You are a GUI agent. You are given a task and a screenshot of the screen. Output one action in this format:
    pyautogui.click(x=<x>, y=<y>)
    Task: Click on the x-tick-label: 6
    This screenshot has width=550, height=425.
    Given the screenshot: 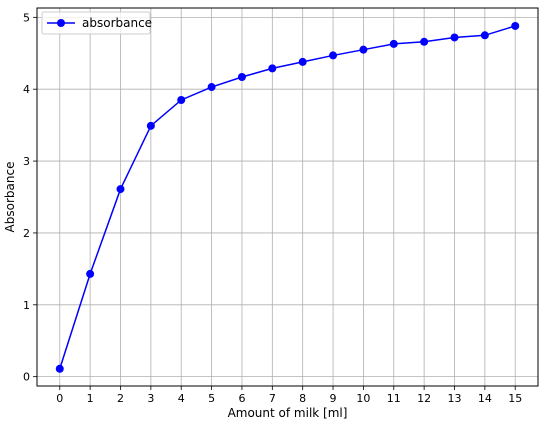 What is the action you would take?
    pyautogui.click(x=241, y=398)
    